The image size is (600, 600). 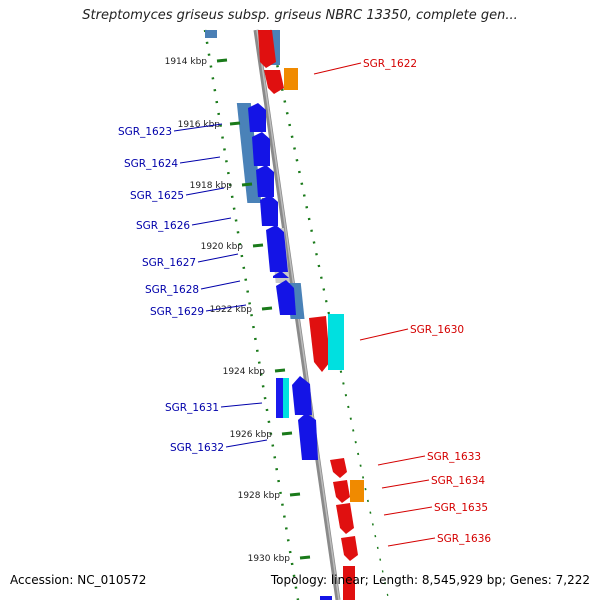 What do you see at coordinates (461, 508) in the screenshot?
I see `gene-label-sgr-1635: SGR_1635` at bounding box center [461, 508].